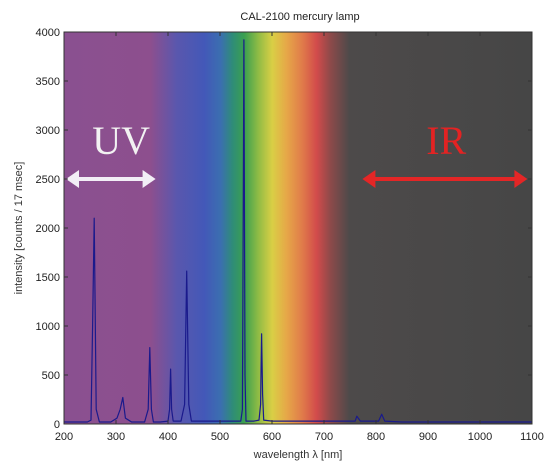 Image resolution: width=556 pixels, height=464 pixels. I want to click on x-tick-label: 500, so click(220, 437).